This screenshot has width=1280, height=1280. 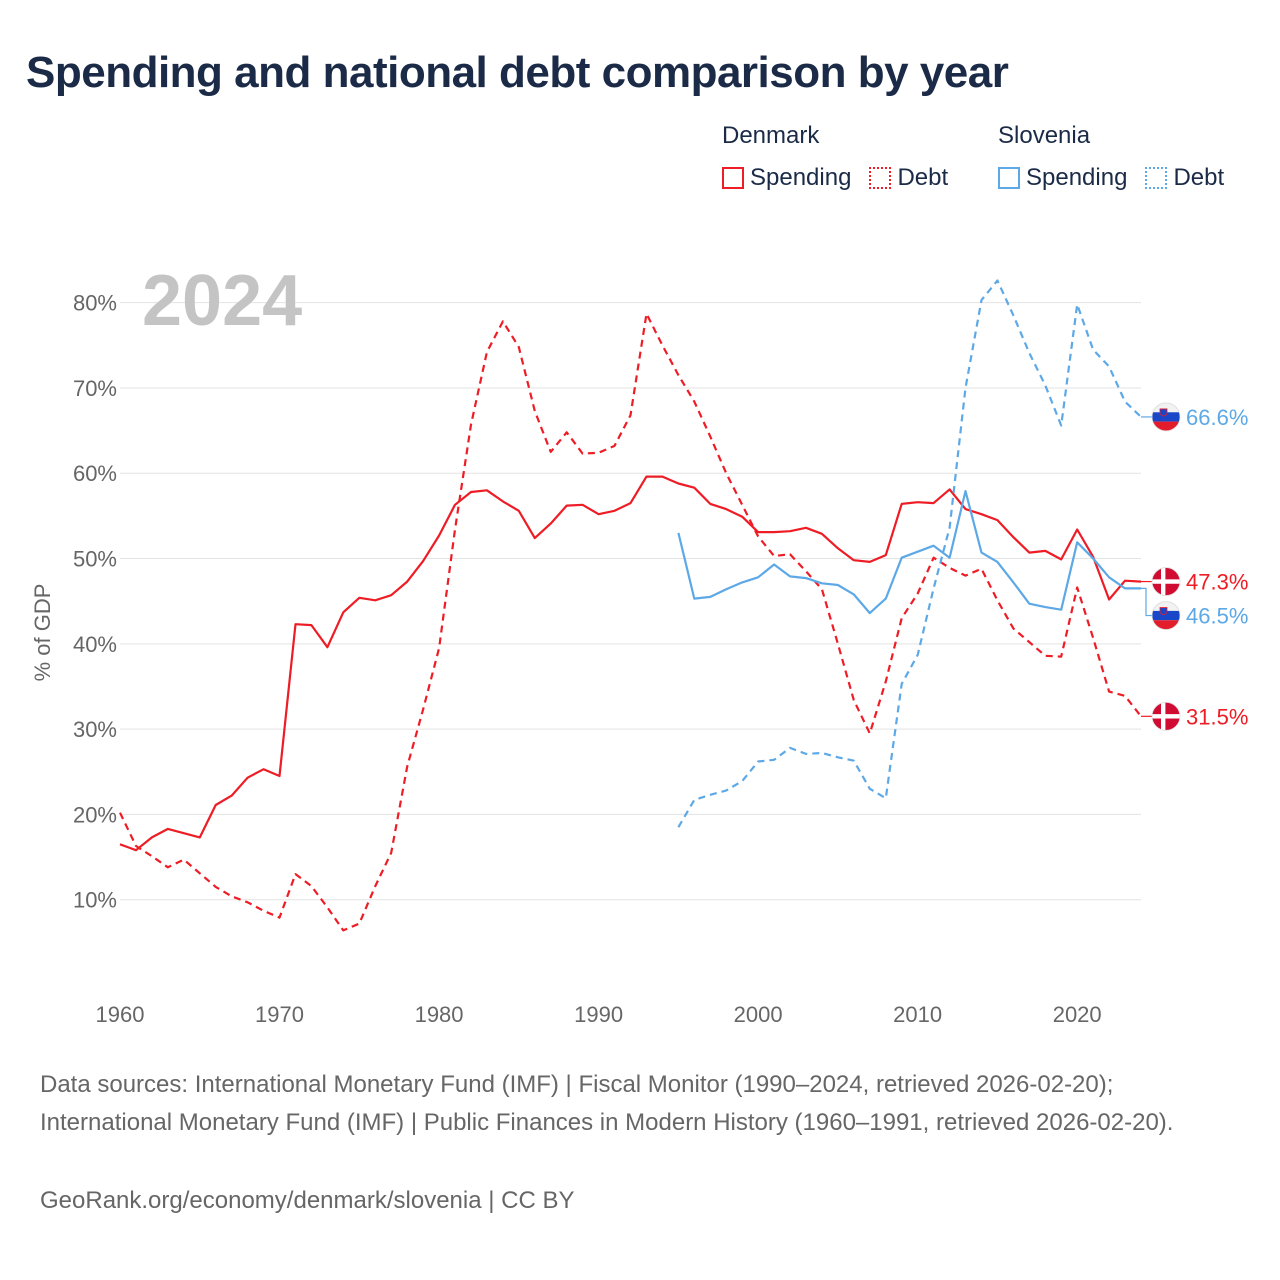 What do you see at coordinates (1217, 616) in the screenshot?
I see `end-label-slovenia-spending: 46.5%` at bounding box center [1217, 616].